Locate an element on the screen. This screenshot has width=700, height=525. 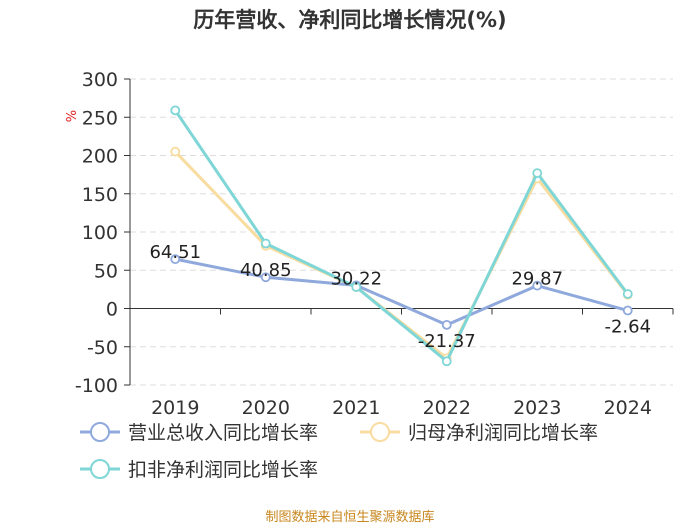
data-source-note: 制图数据来自恒生聚源数据库 is located at coordinates (349, 517).